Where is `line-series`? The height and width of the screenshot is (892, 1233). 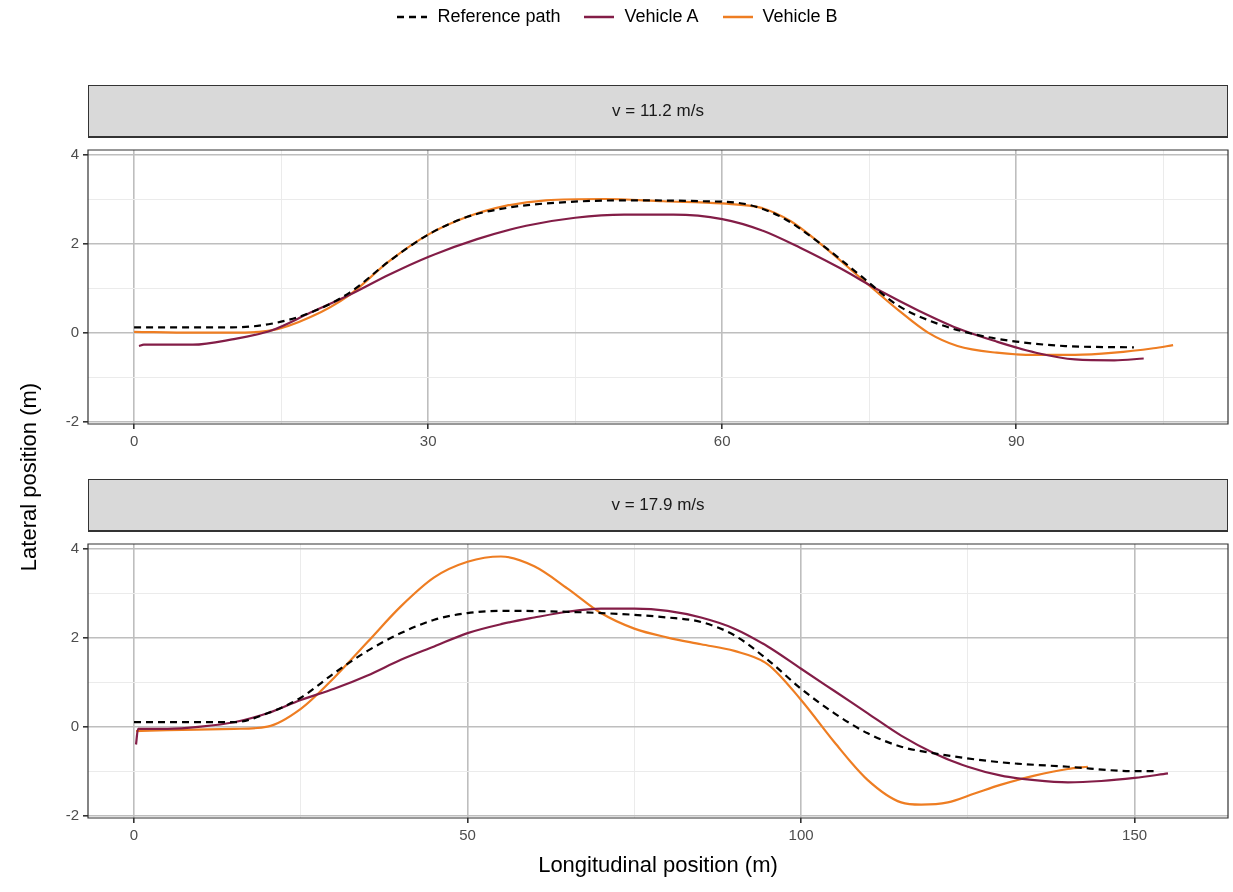 line-series is located at coordinates (641, 287).